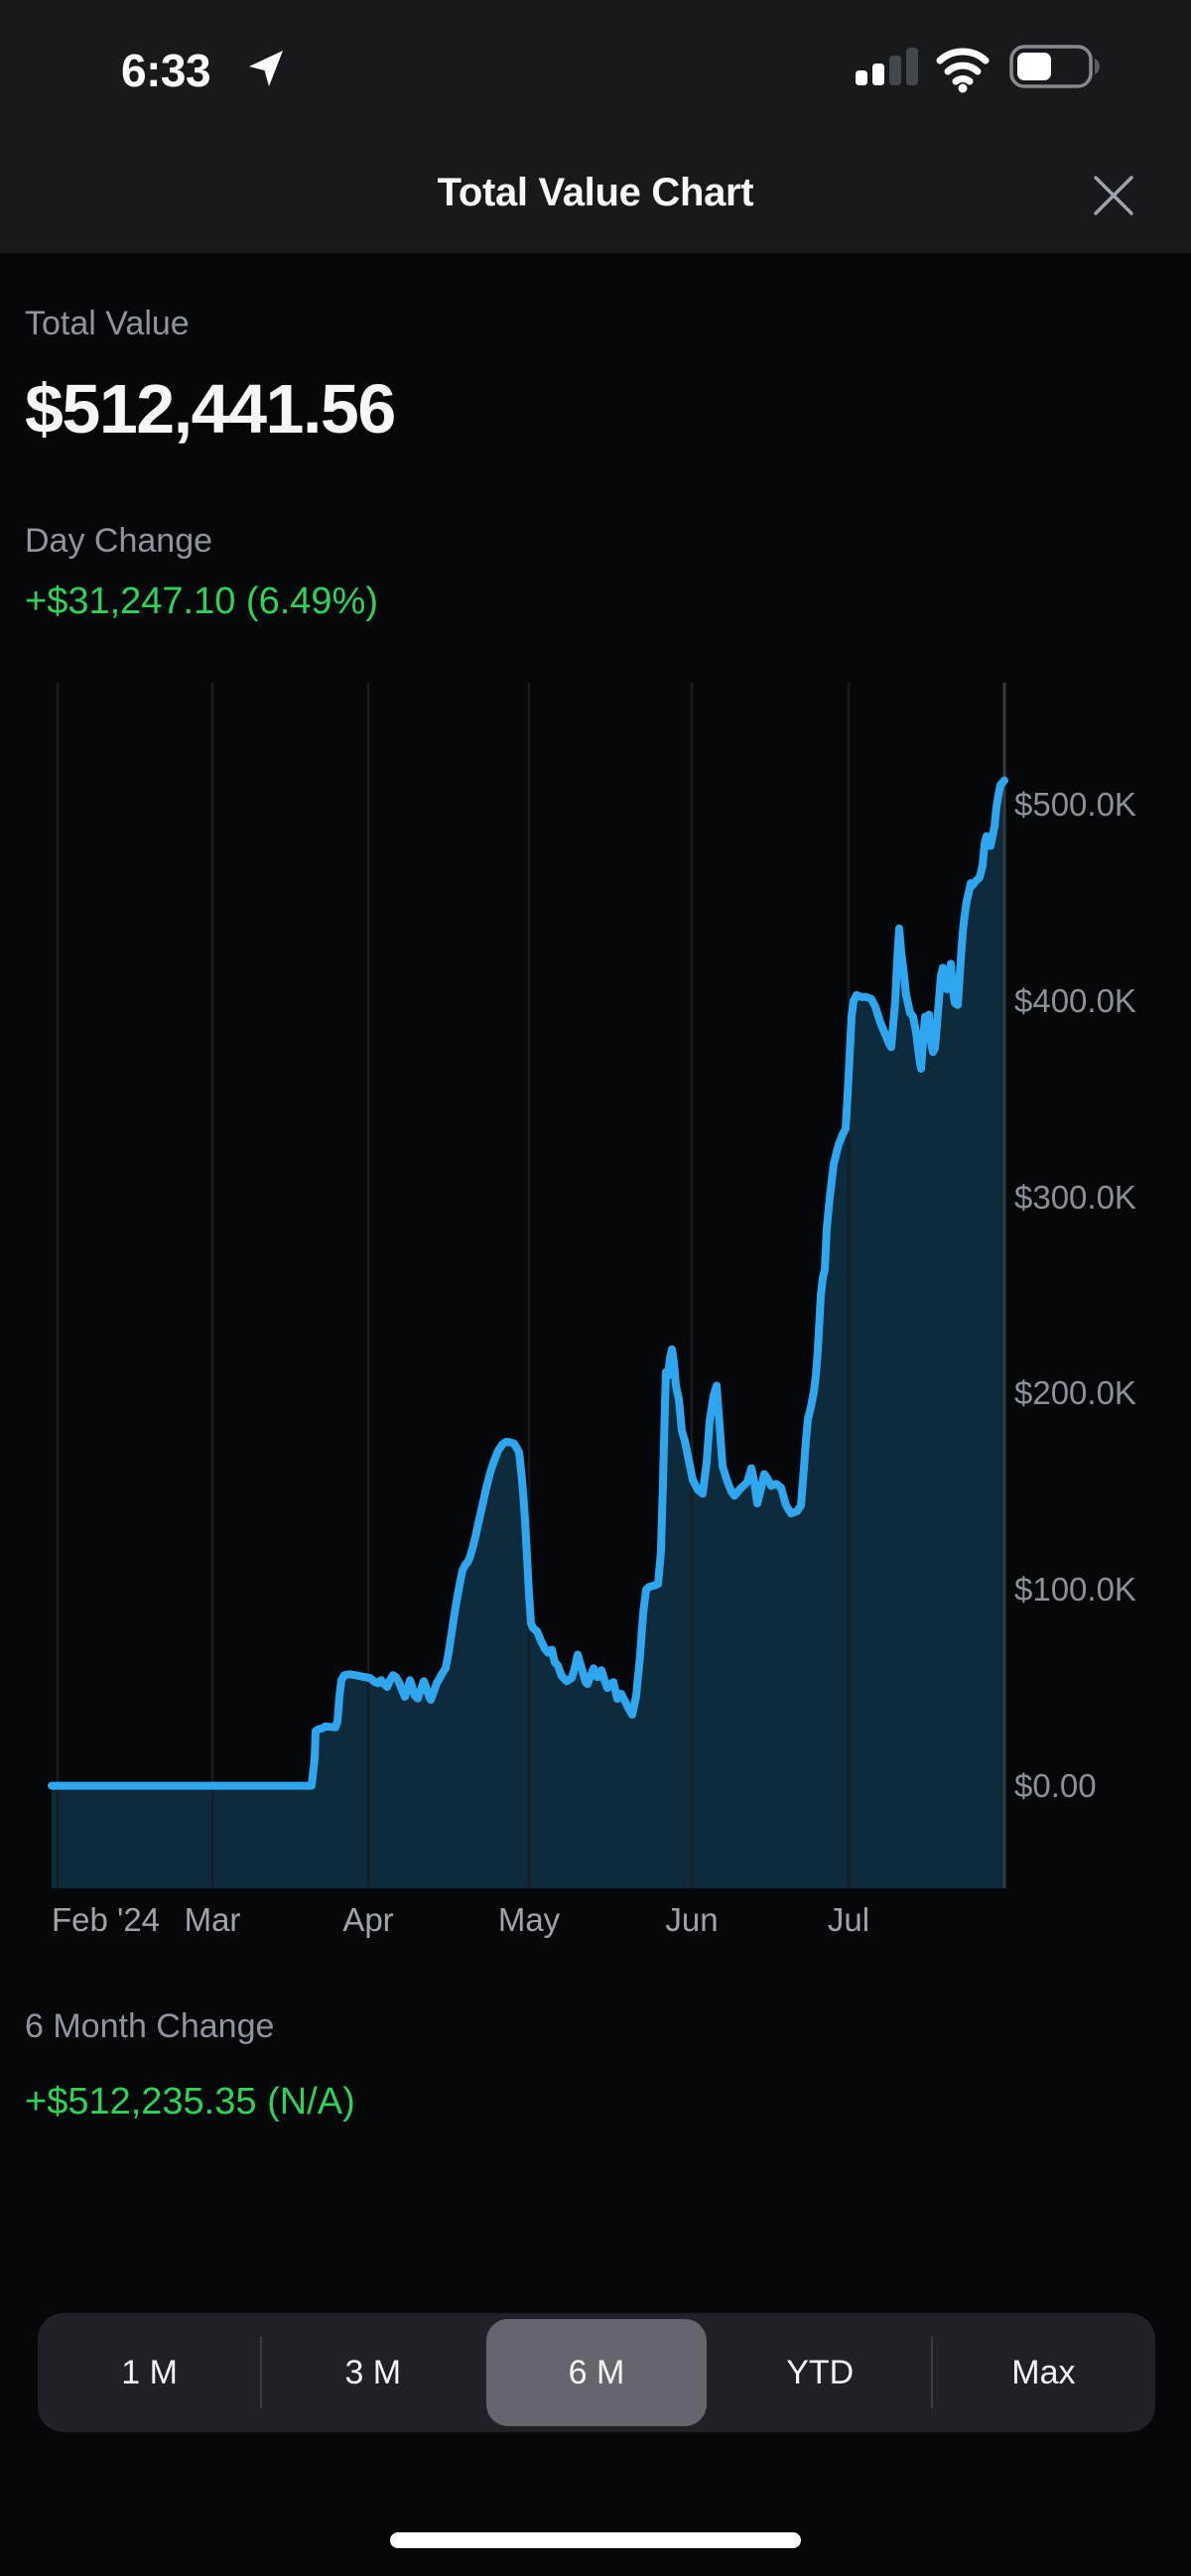  I want to click on y-axis-tick-label: $0.00, so click(1055, 1786).